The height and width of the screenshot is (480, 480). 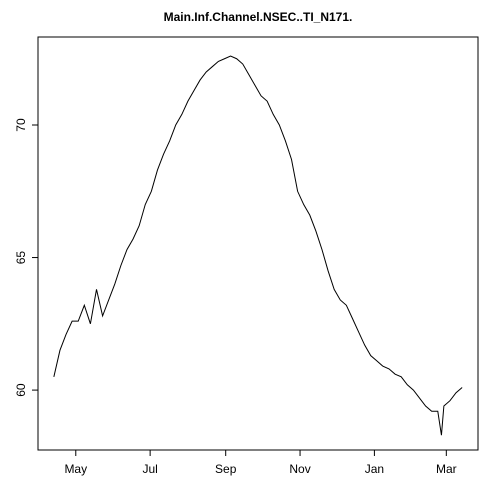 I want to click on y-tick-label: 65, so click(x=21, y=258).